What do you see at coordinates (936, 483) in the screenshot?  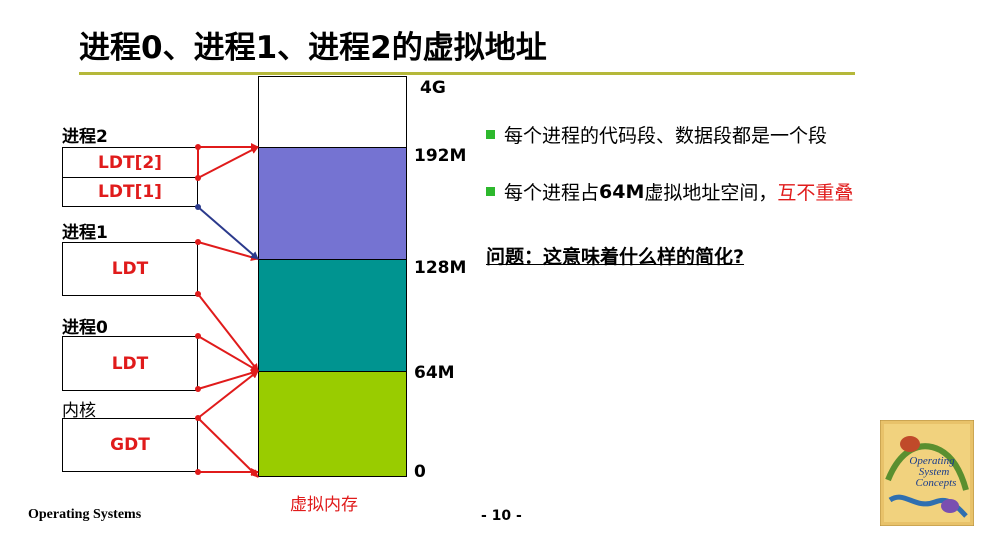 I see `book-title-line3: Concepts` at bounding box center [936, 483].